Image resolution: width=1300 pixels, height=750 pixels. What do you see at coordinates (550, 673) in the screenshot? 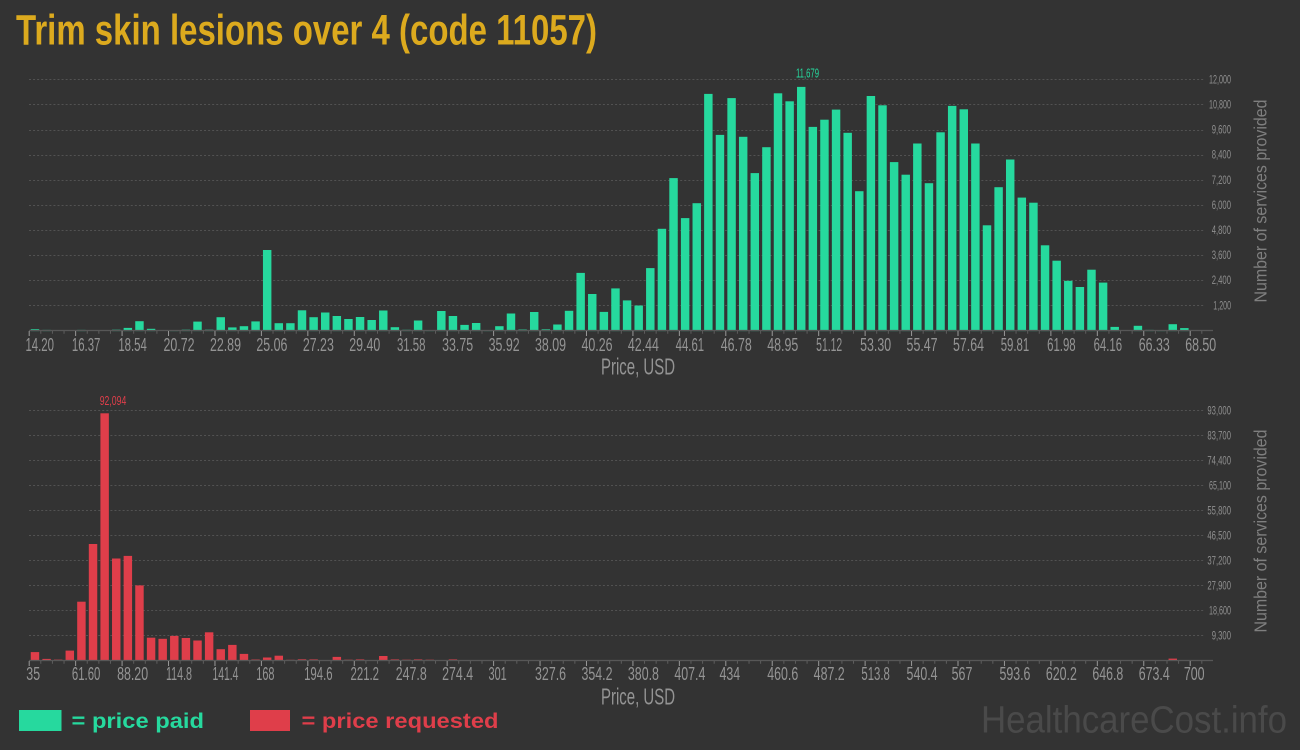
I see `svg-text: 327.6` at bounding box center [550, 673].